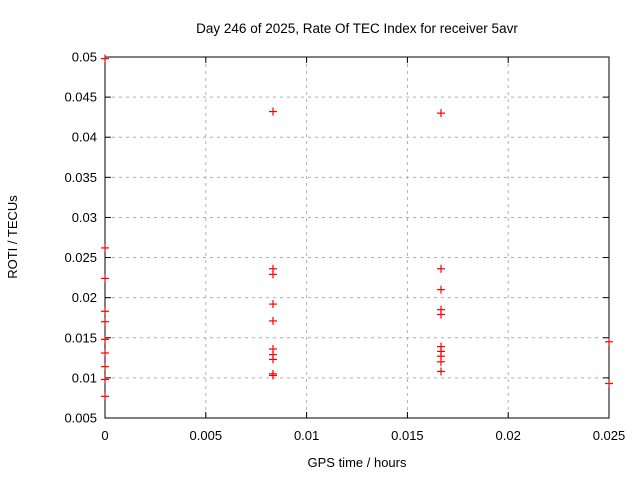 The width and height of the screenshot is (640, 480). I want to click on x-tick-label: 0.01, so click(306, 435).